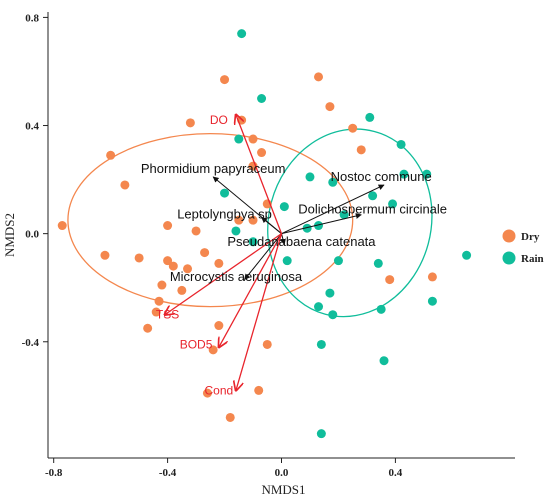 This screenshot has width=550, height=504. What do you see at coordinates (283, 489) in the screenshot?
I see `x-axis-title: NMDS1` at bounding box center [283, 489].